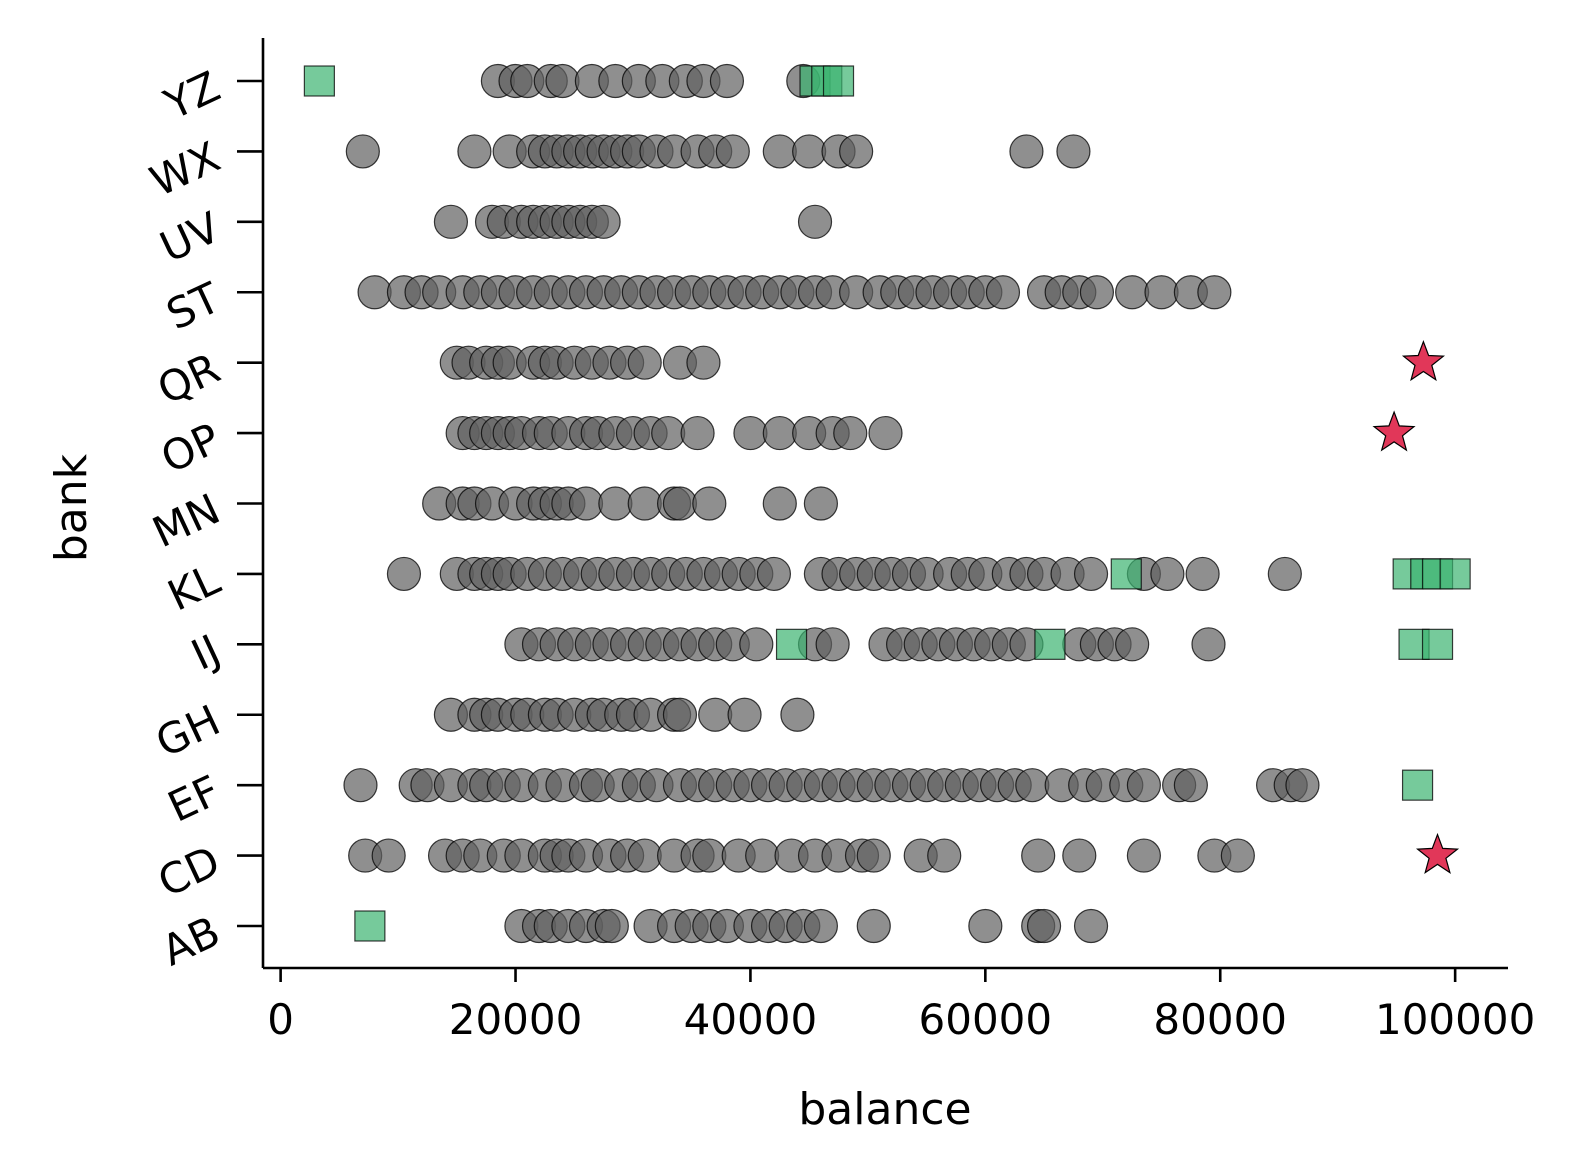 The image size is (1592, 1173). What do you see at coordinates (190, 941) in the screenshot?
I see `y-tick-label: AB` at bounding box center [190, 941].